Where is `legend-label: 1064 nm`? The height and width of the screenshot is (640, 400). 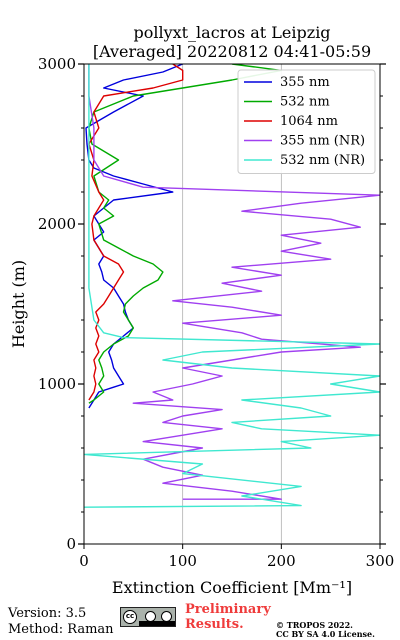 legend-label: 1064 nm is located at coordinates (309, 121).